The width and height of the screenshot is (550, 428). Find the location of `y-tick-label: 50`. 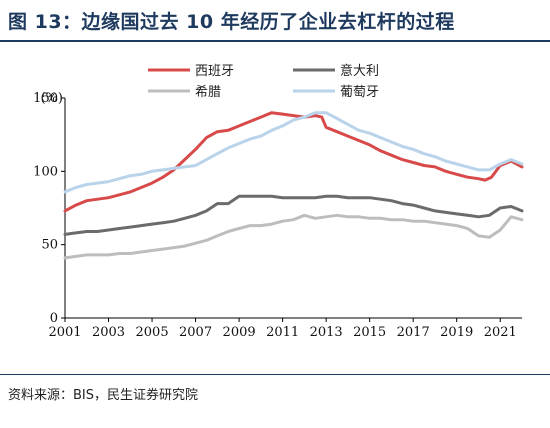

y-tick-label: 50 is located at coordinates (49, 245).